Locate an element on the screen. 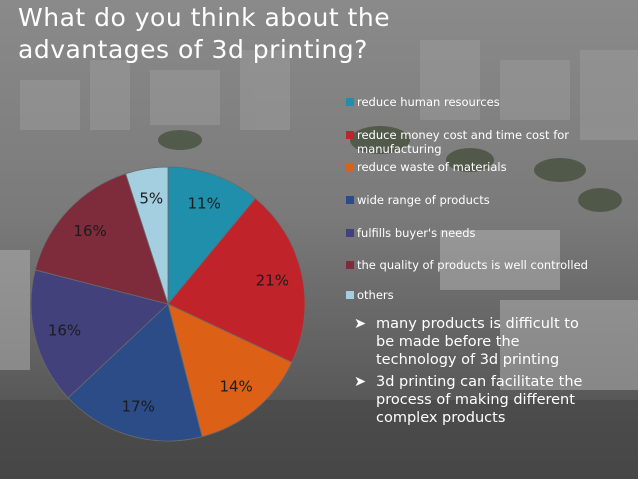 This screenshot has width=638, height=479. legend-label: reduce human resources is located at coordinates (428, 102).